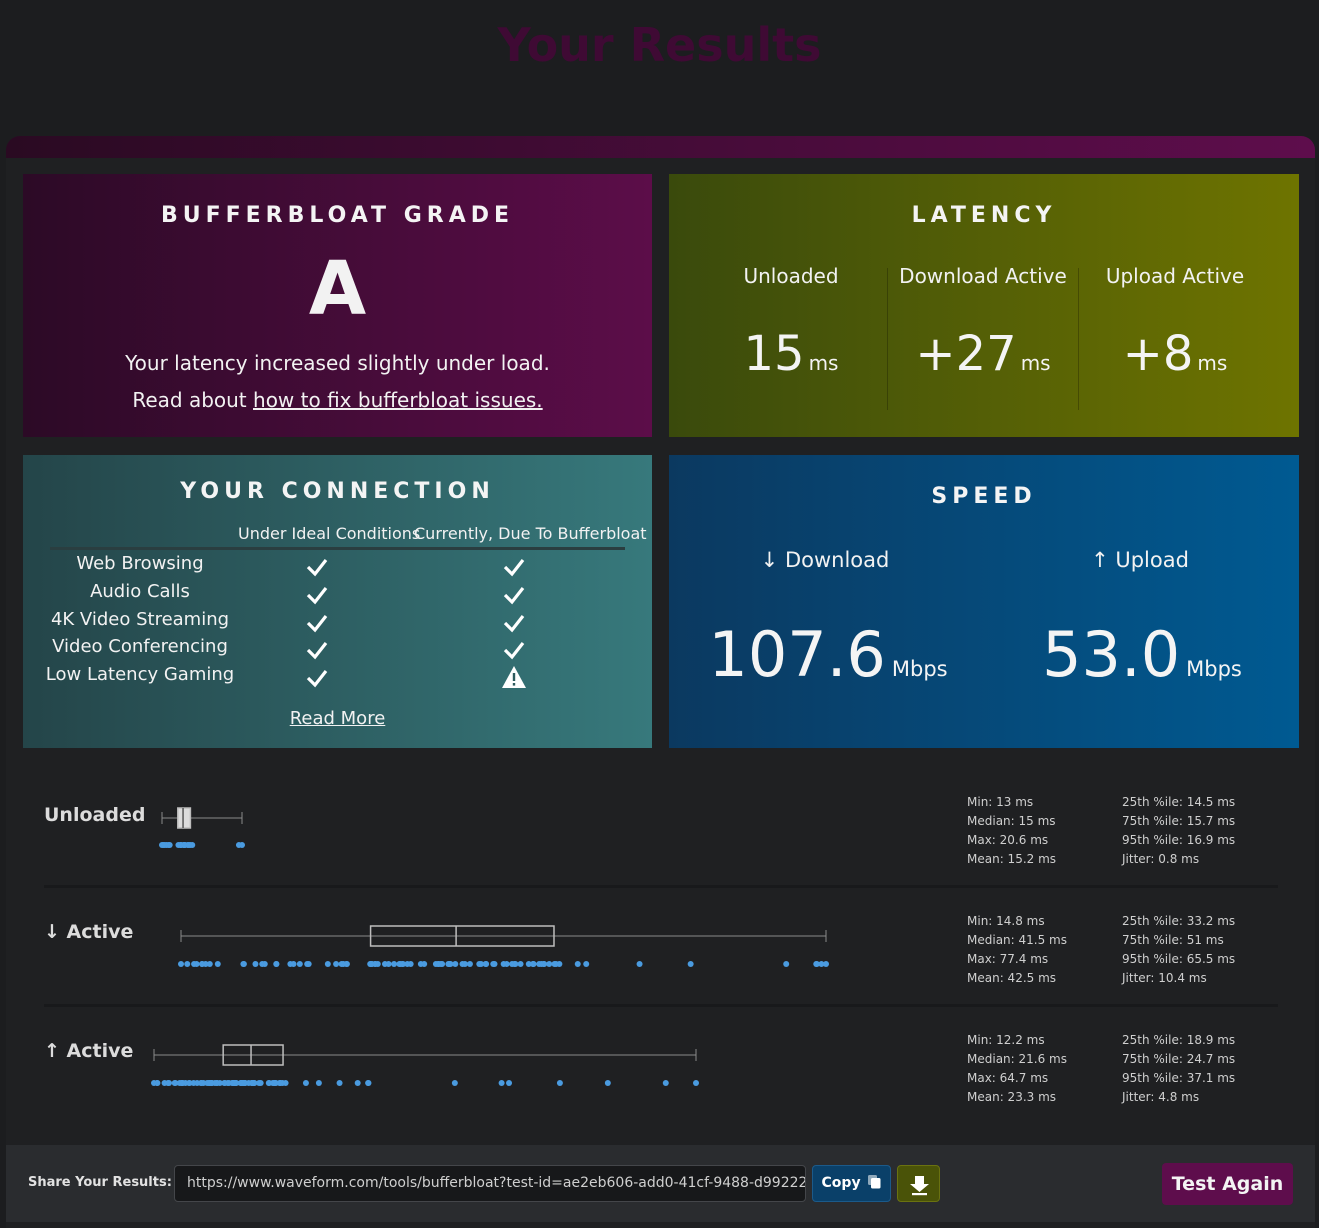 Image resolution: width=1319 pixels, height=1228 pixels. I want to click on download-label: ↓ Download, so click(825, 560).